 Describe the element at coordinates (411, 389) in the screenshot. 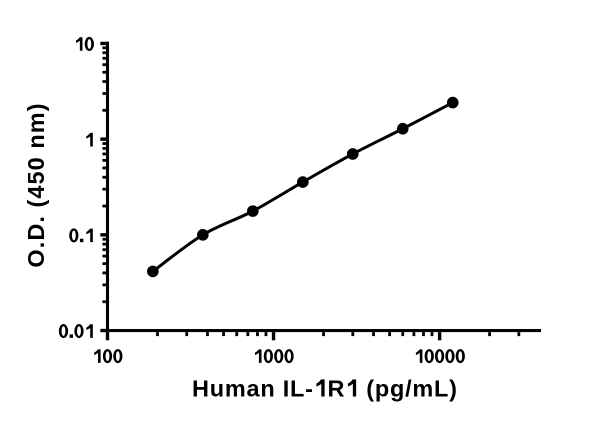

I see `svg-text: (pg/mL)` at that location.